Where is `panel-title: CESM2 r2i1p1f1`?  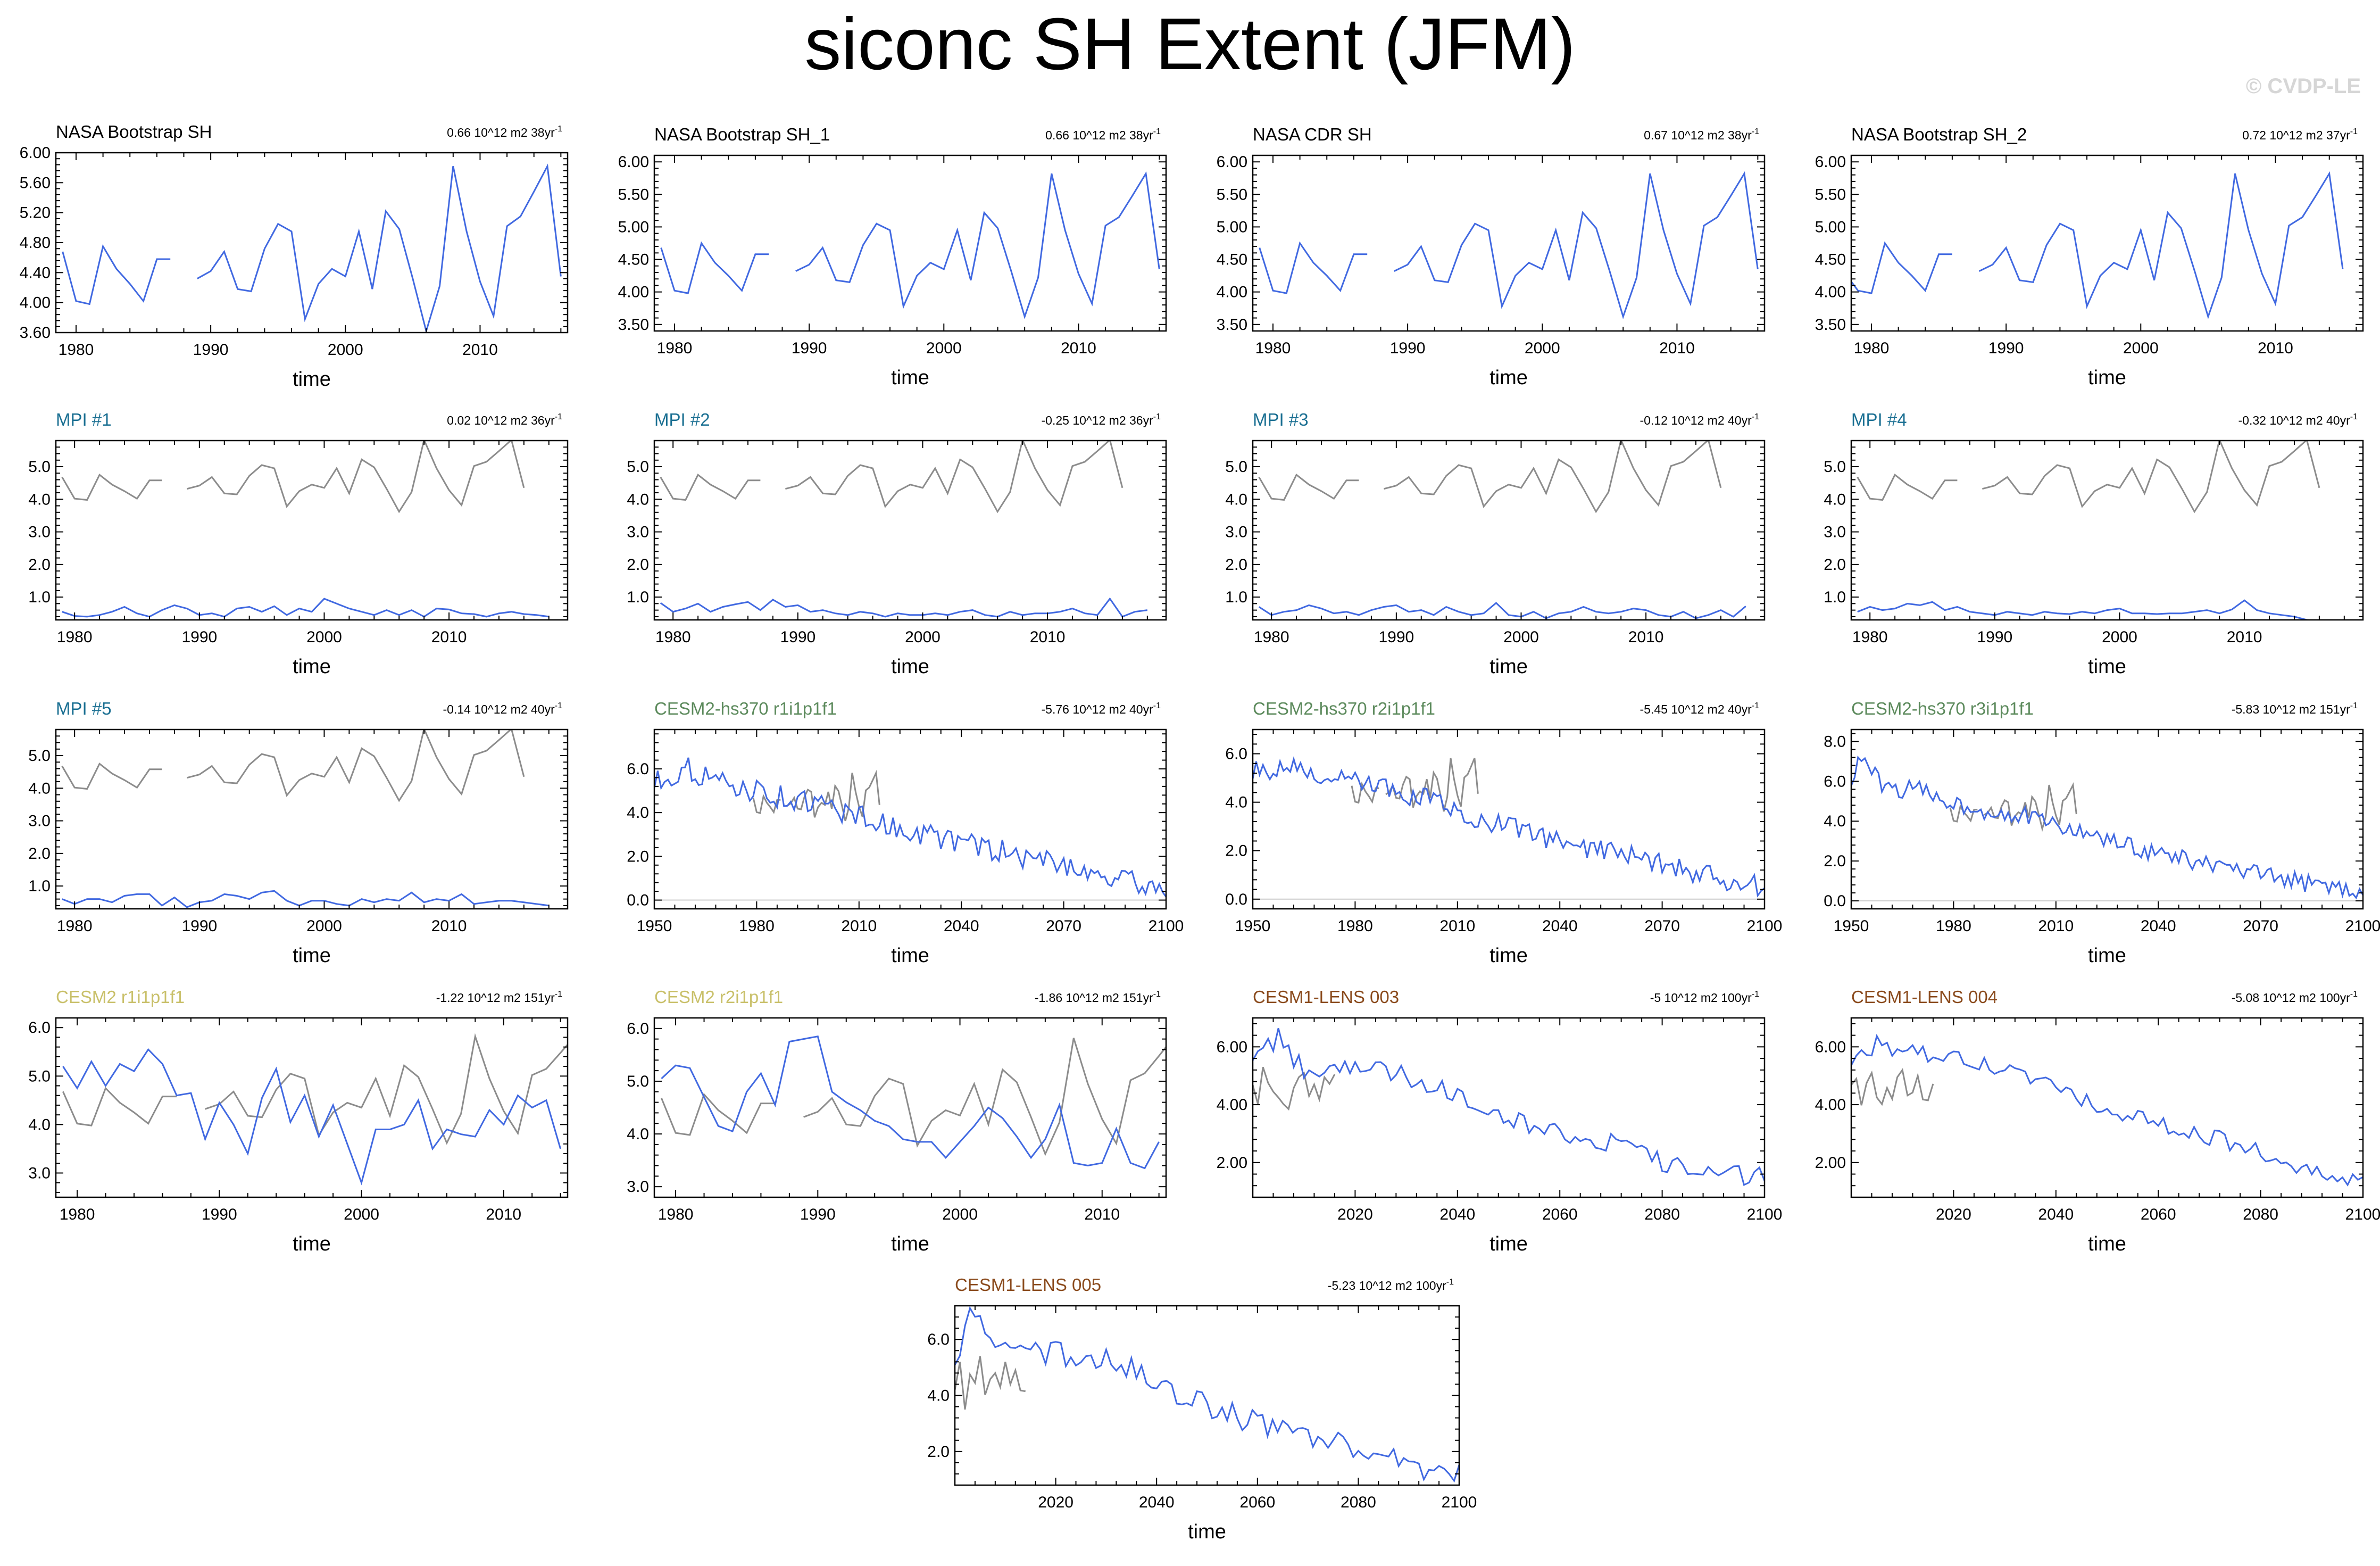 panel-title: CESM2 r2i1p1f1 is located at coordinates (718, 997).